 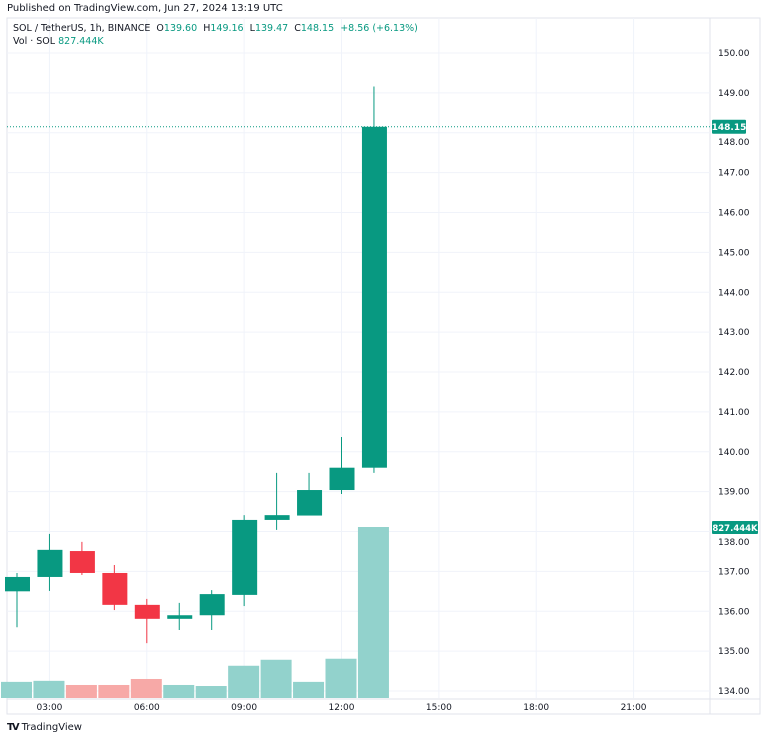 What do you see at coordinates (244, 708) in the screenshot?
I see `time-tick-label: 09:00` at bounding box center [244, 708].